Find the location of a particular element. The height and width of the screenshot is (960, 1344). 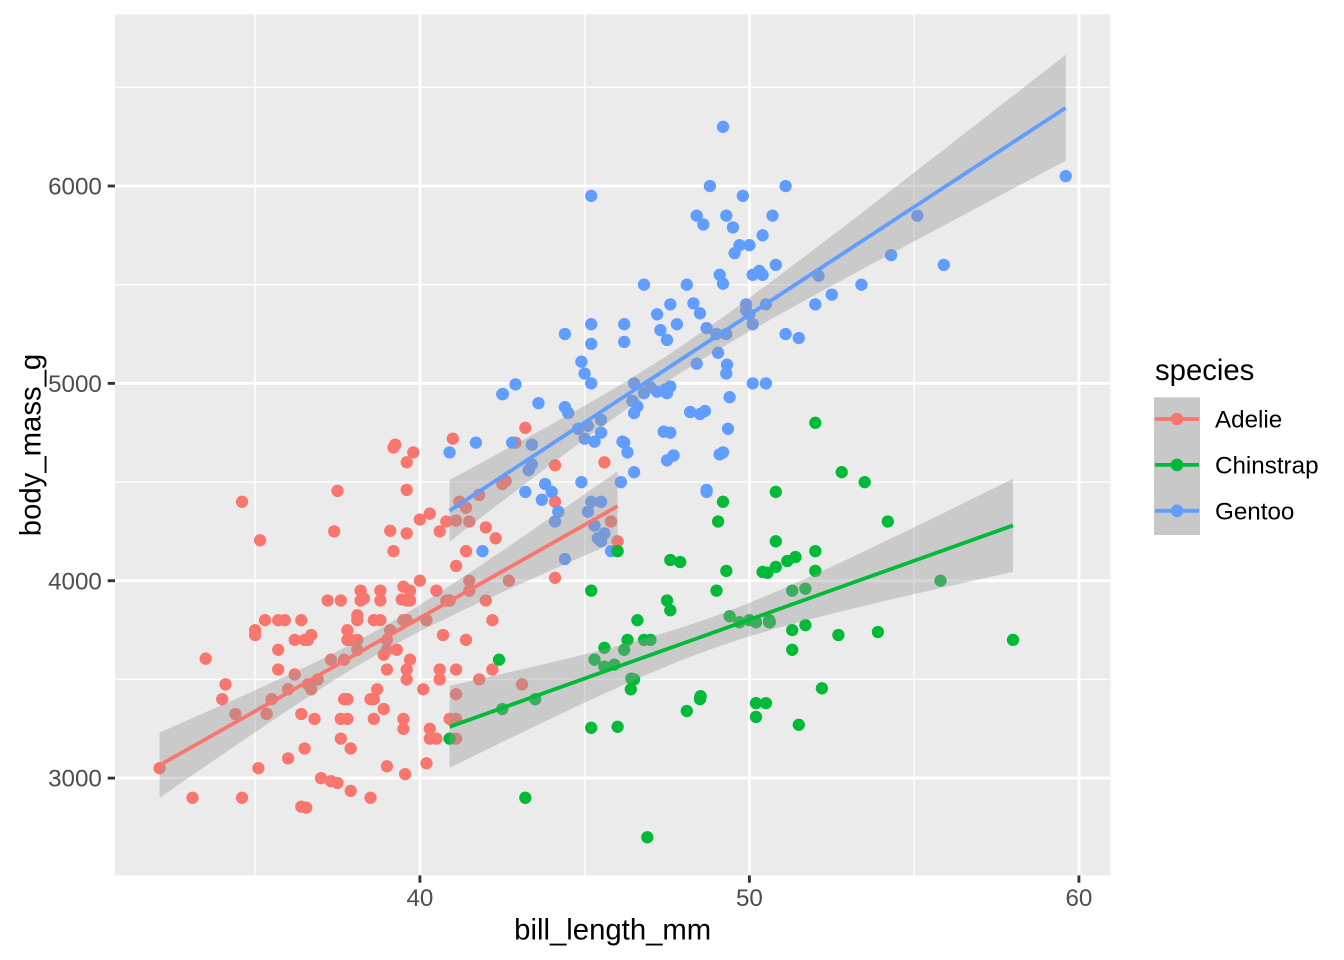

svg-text: species is located at coordinates (1204, 370).